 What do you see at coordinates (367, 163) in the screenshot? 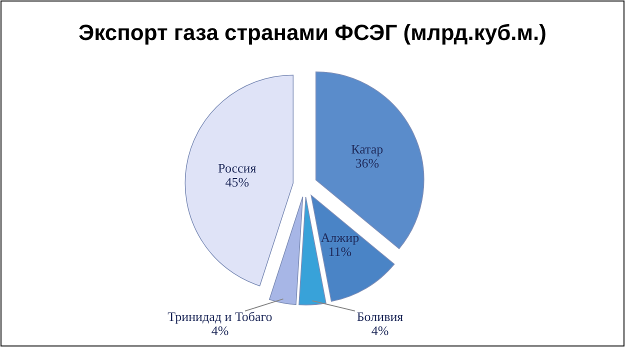
I see `data-label: 36%` at bounding box center [367, 163].